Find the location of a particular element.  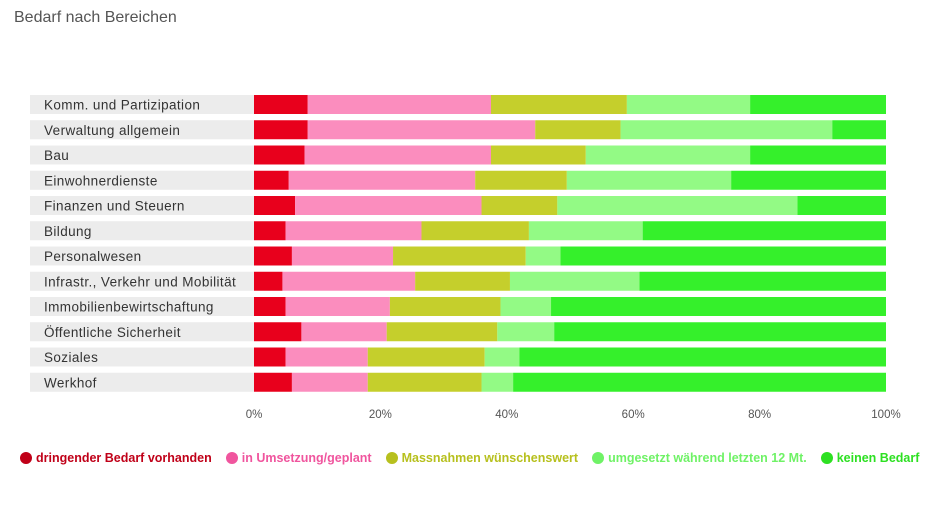

x-tick-label: 80% is located at coordinates (759, 415).